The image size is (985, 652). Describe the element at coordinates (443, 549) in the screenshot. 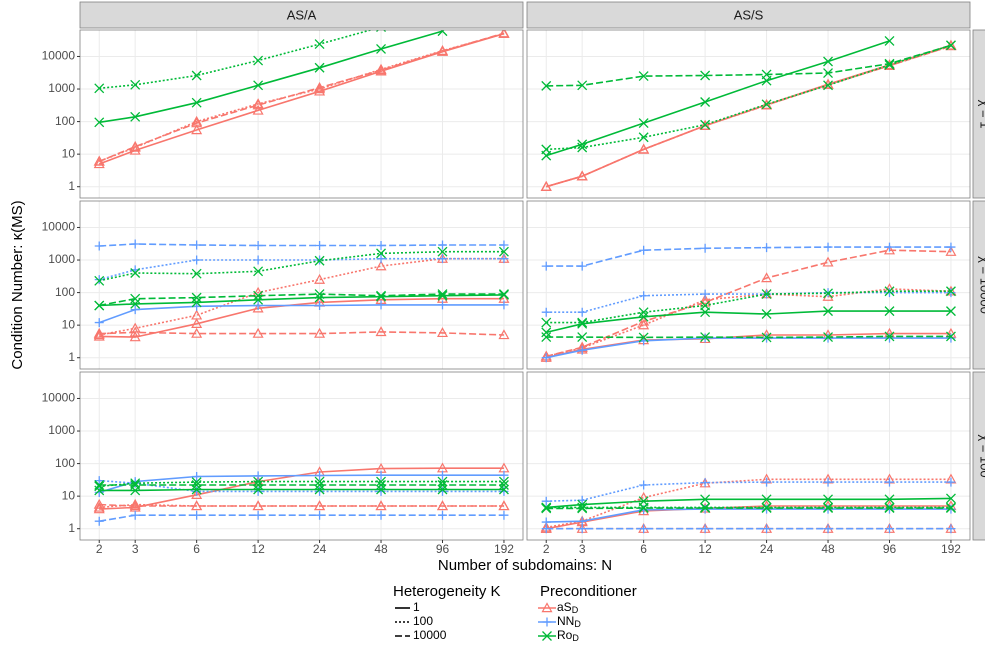

I see `x-tick-label: 96` at that location.